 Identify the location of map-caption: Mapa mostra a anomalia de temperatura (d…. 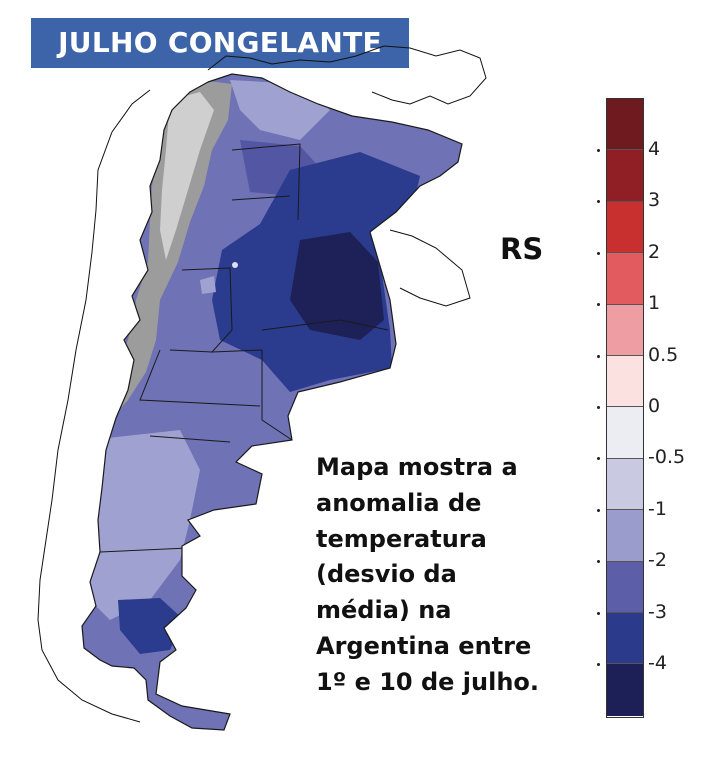
(446, 575).